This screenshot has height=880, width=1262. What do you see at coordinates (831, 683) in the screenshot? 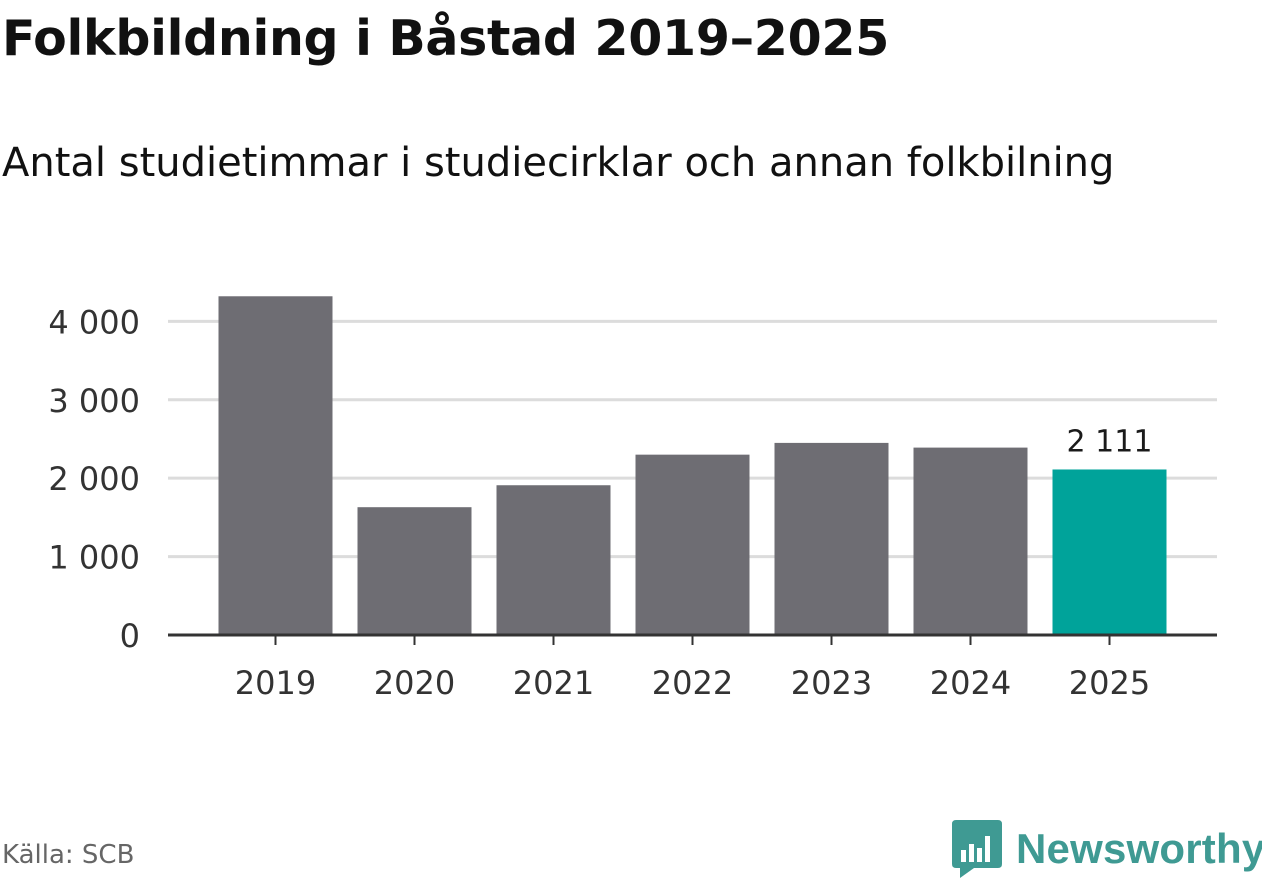
I see `x-tick-label: 2023` at bounding box center [831, 683].